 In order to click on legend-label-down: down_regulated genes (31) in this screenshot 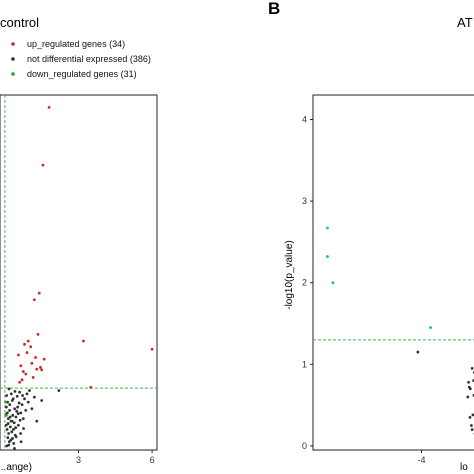, I will do `click(82, 74)`.